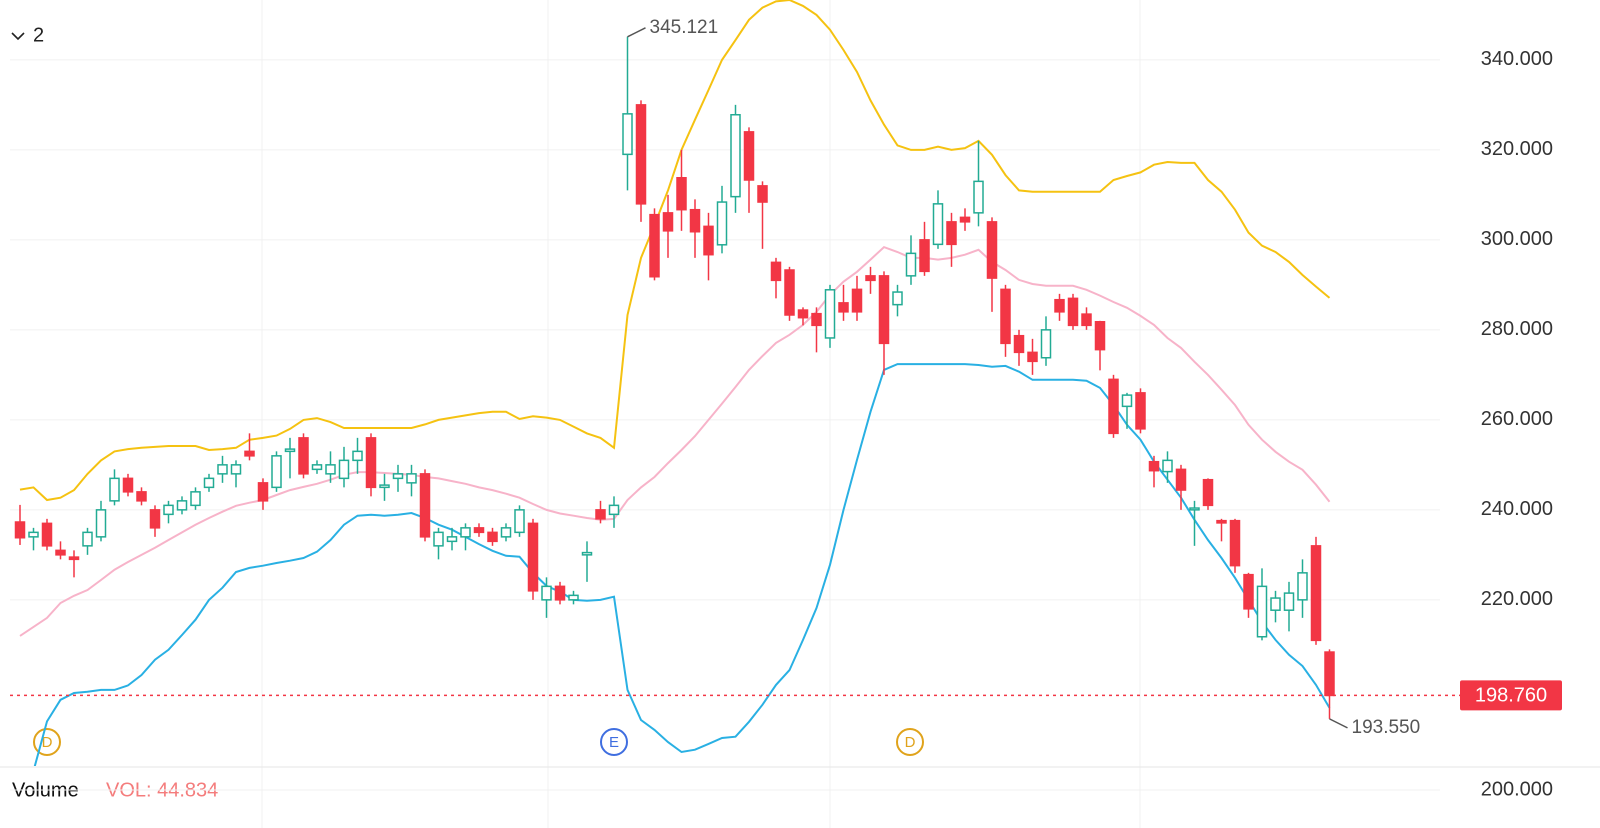 The image size is (1600, 828). I want to click on y-tick-label: 280.000, so click(1517, 329).